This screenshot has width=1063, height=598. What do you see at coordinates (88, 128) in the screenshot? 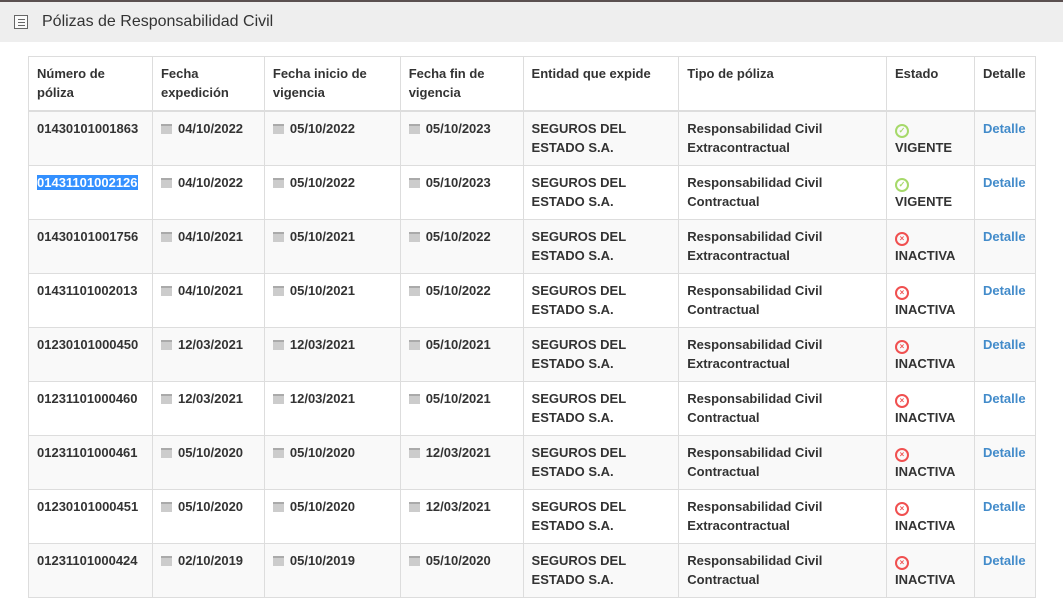
I see `policy-number: 01430101001863` at bounding box center [88, 128].